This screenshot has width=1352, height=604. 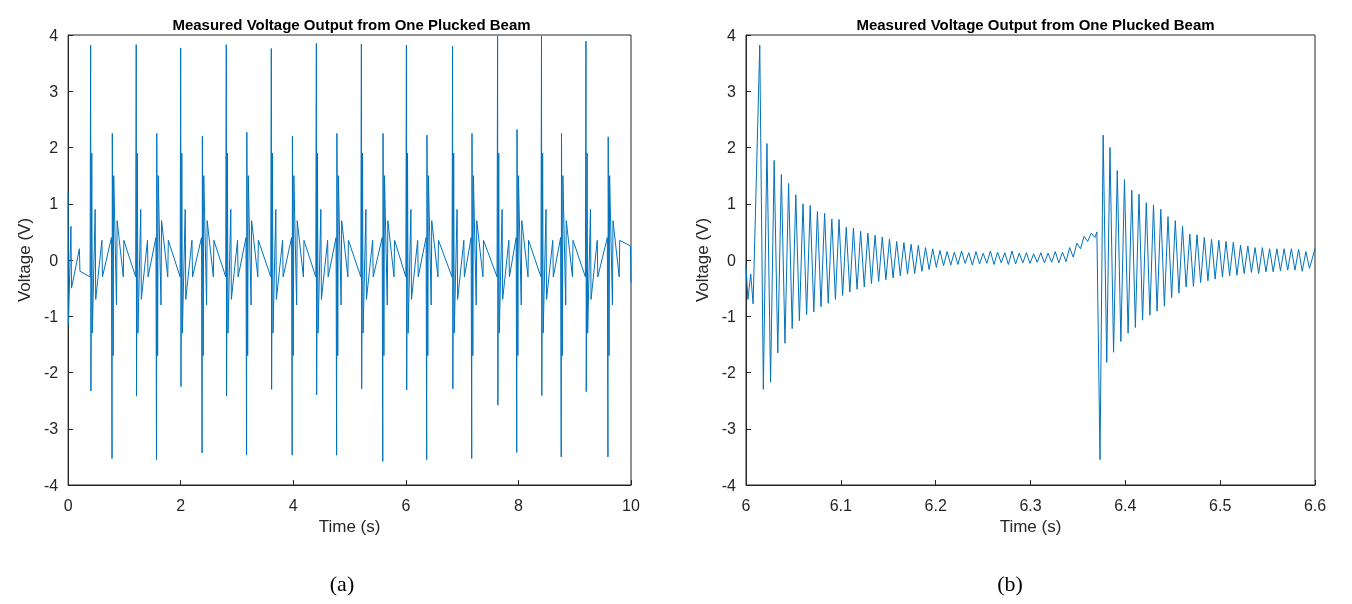 I want to click on text: (b), so click(x=1010, y=583).